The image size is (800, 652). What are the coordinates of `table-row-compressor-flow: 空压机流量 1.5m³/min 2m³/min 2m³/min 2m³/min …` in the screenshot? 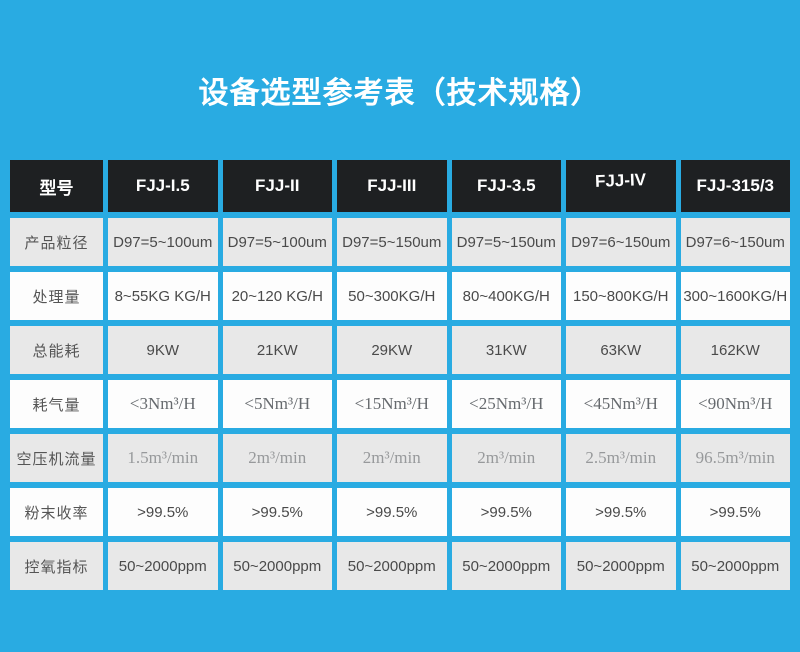 It's located at (400, 458).